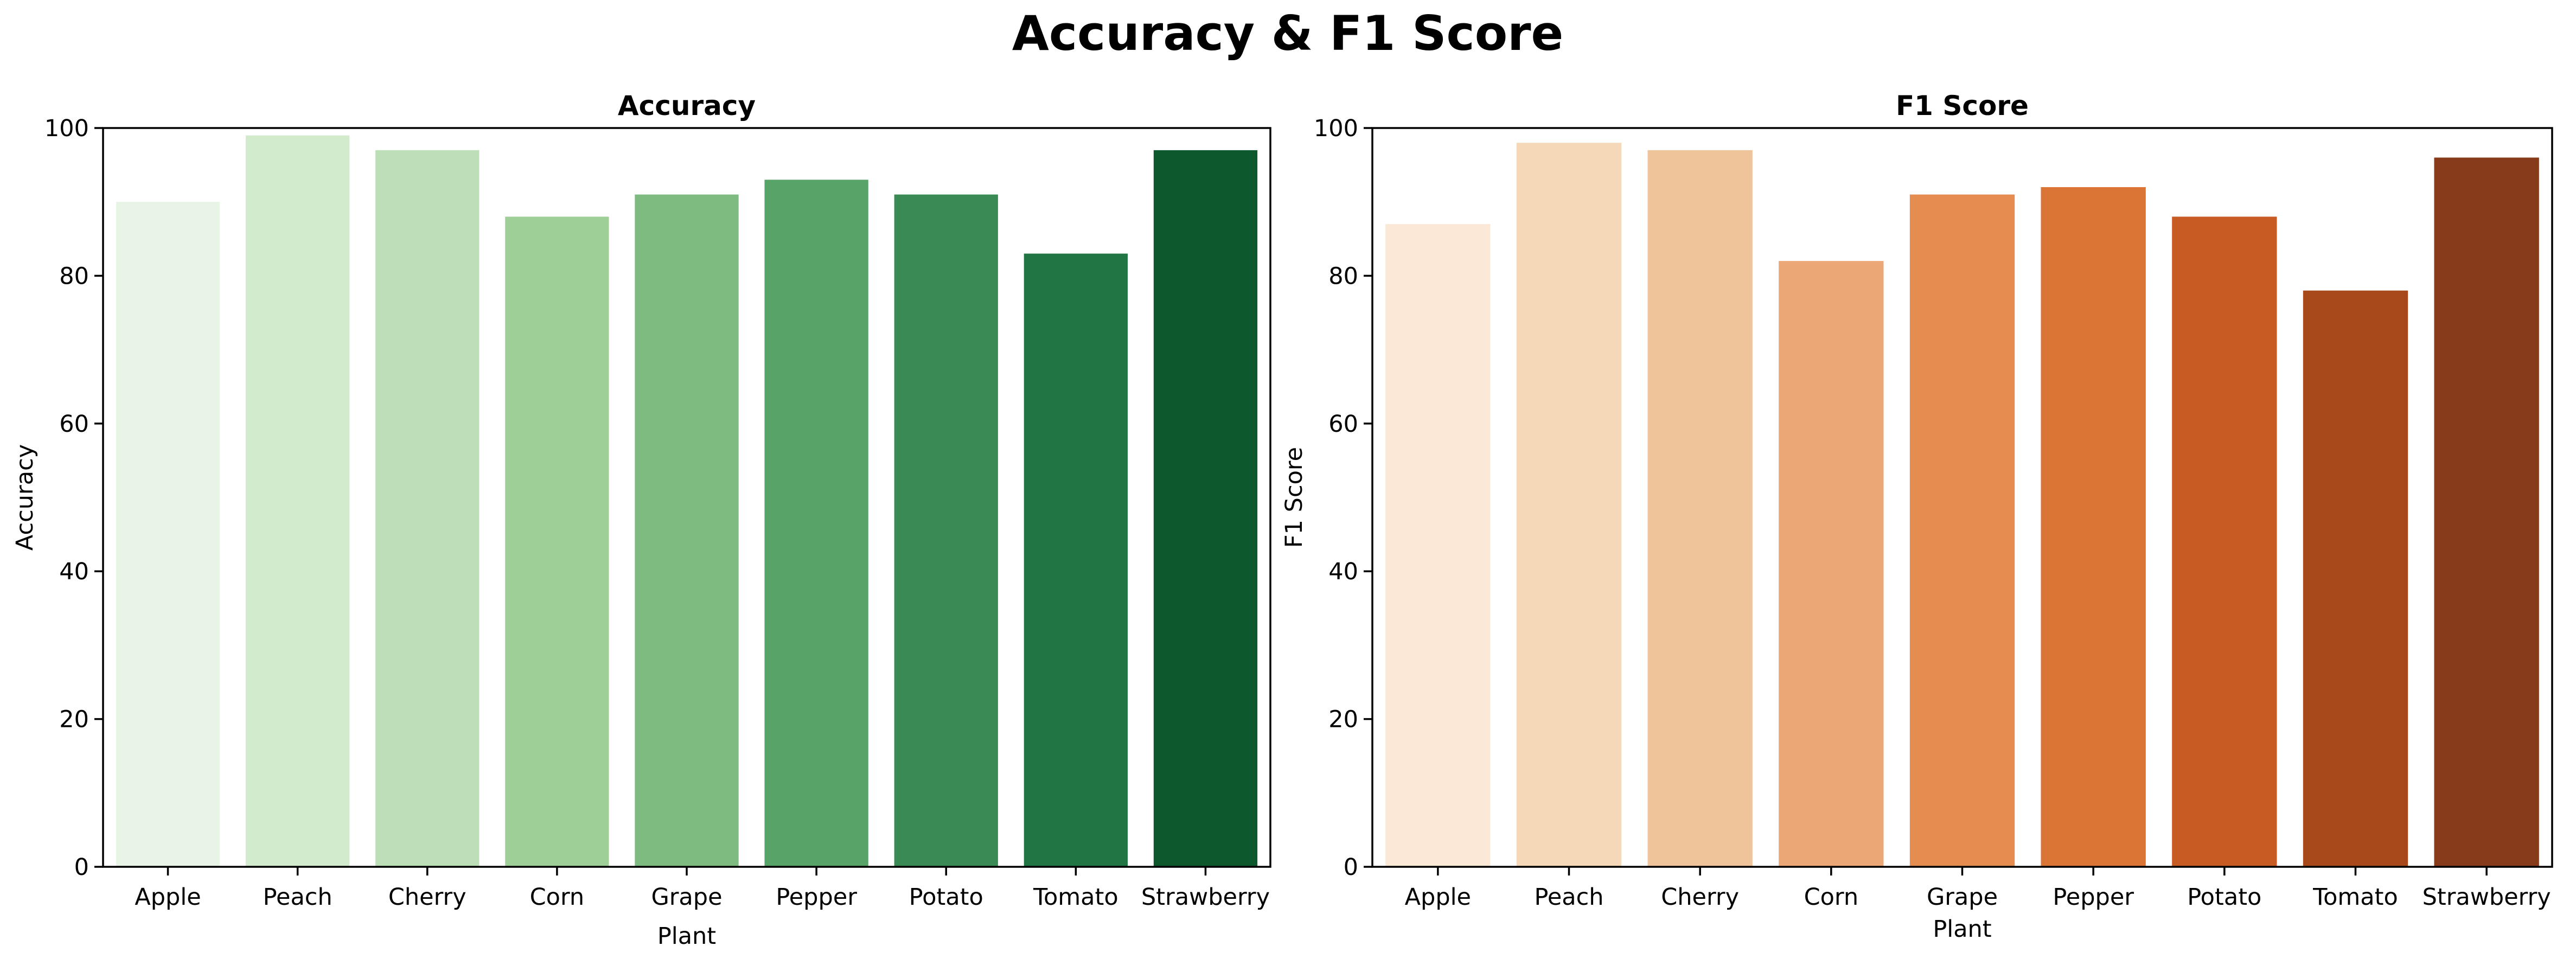 Image resolution: width=2576 pixels, height=965 pixels. Describe the element at coordinates (1569, 505) in the screenshot. I see `panel-1-bar-peach` at that location.